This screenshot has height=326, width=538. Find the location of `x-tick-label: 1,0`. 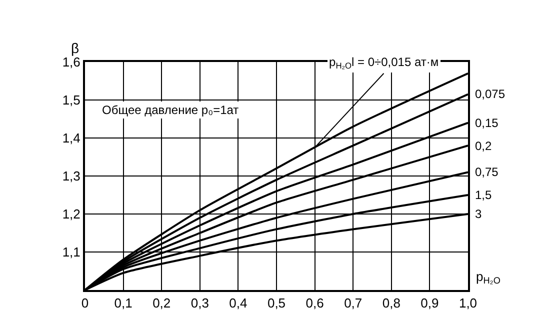

x-tick-label: 1,0 is located at coordinates (468, 303).